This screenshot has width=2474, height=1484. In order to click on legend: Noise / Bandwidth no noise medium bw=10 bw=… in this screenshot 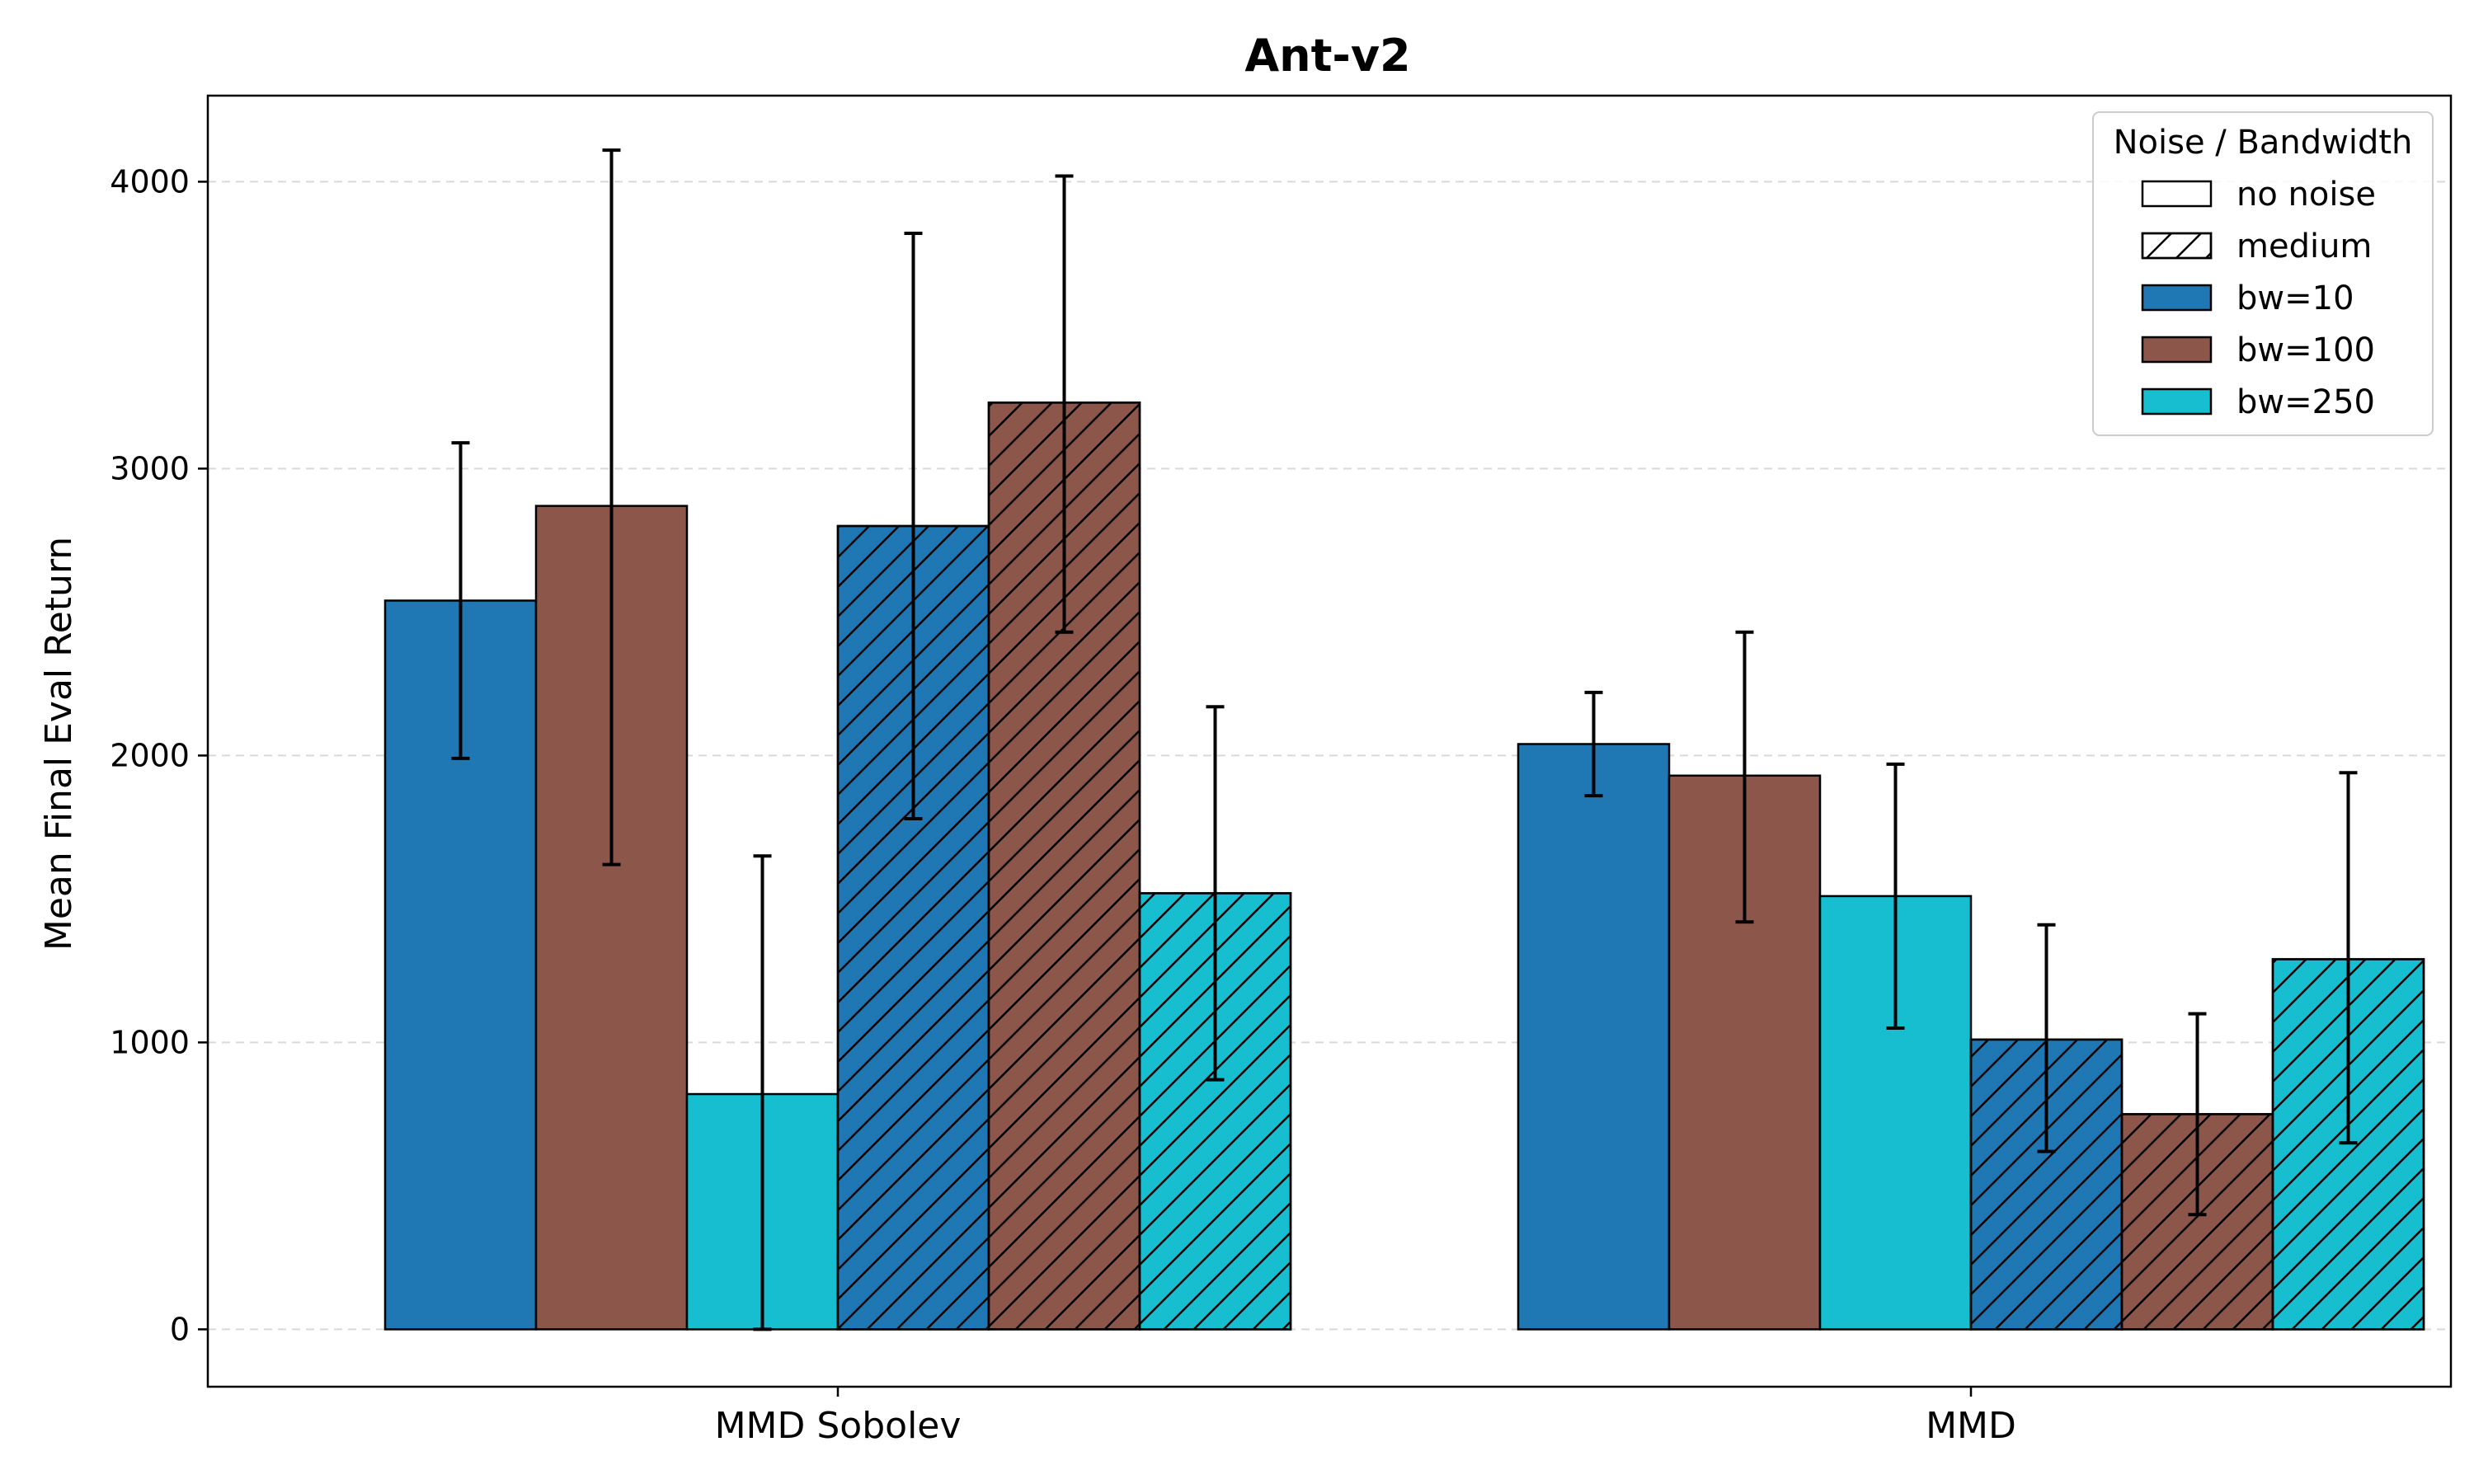, I will do `click(2263, 273)`.